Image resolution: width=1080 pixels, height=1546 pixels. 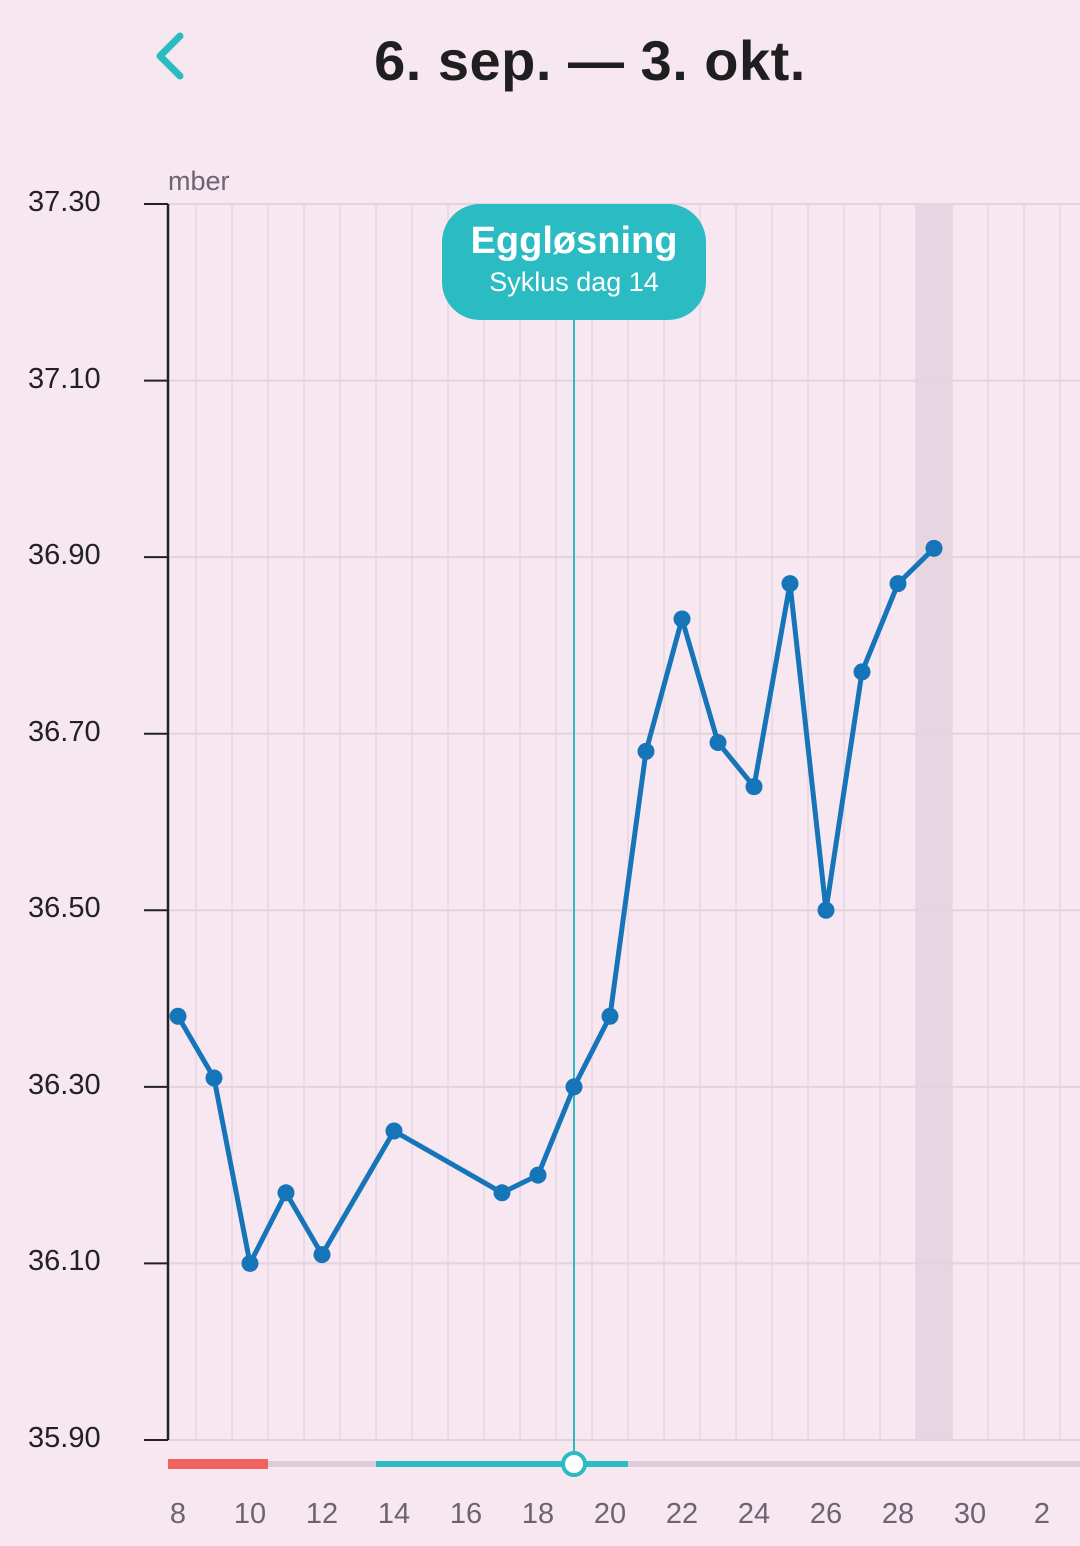 What do you see at coordinates (970, 1514) in the screenshot?
I see `x-tick-label: 30` at bounding box center [970, 1514].